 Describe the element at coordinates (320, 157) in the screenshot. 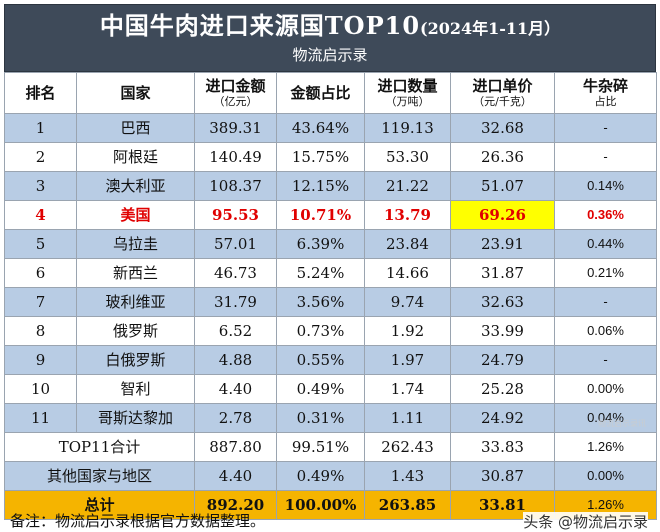

I see `share-cell: 15.75%` at that location.